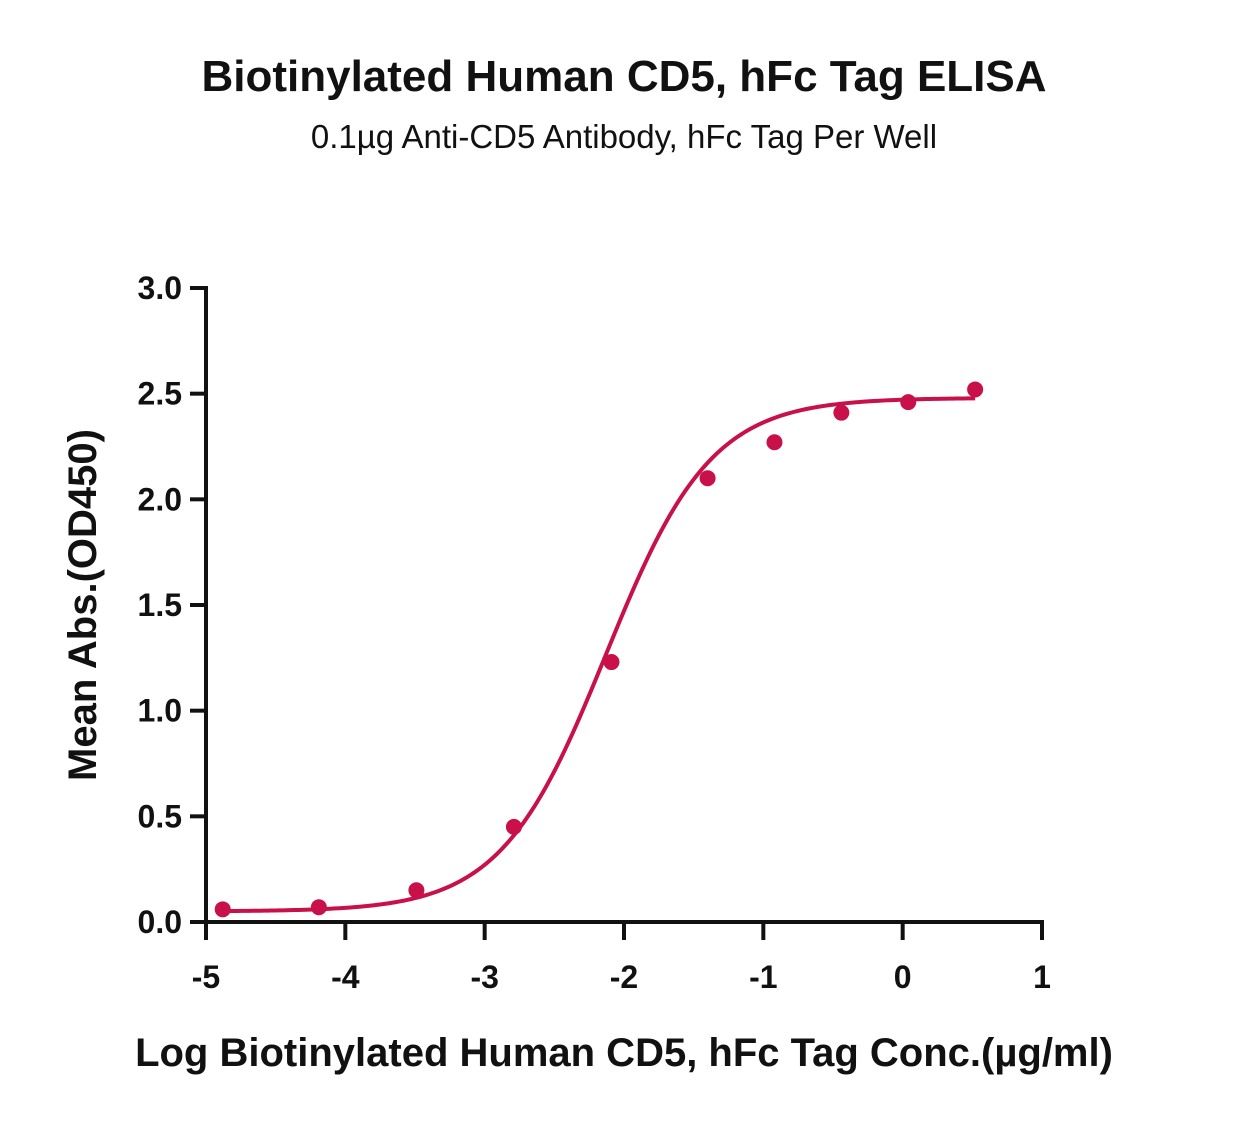 This screenshot has height=1121, width=1248. Describe the element at coordinates (160, 605) in the screenshot. I see `y-tick-label: 1.5` at that location.